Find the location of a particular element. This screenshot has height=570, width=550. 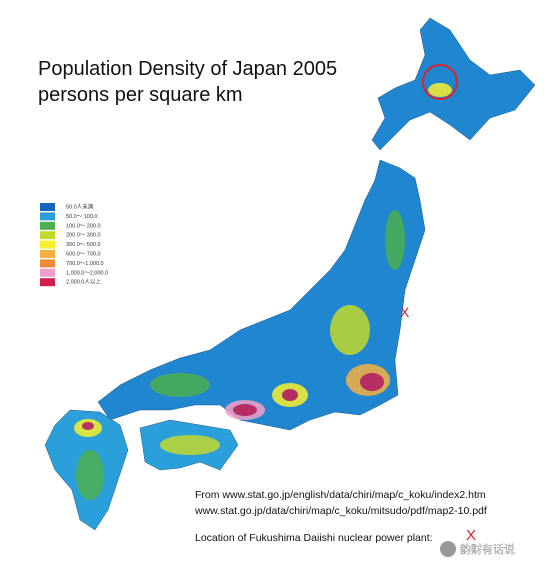

location-marker: X is located at coordinates (471, 535).